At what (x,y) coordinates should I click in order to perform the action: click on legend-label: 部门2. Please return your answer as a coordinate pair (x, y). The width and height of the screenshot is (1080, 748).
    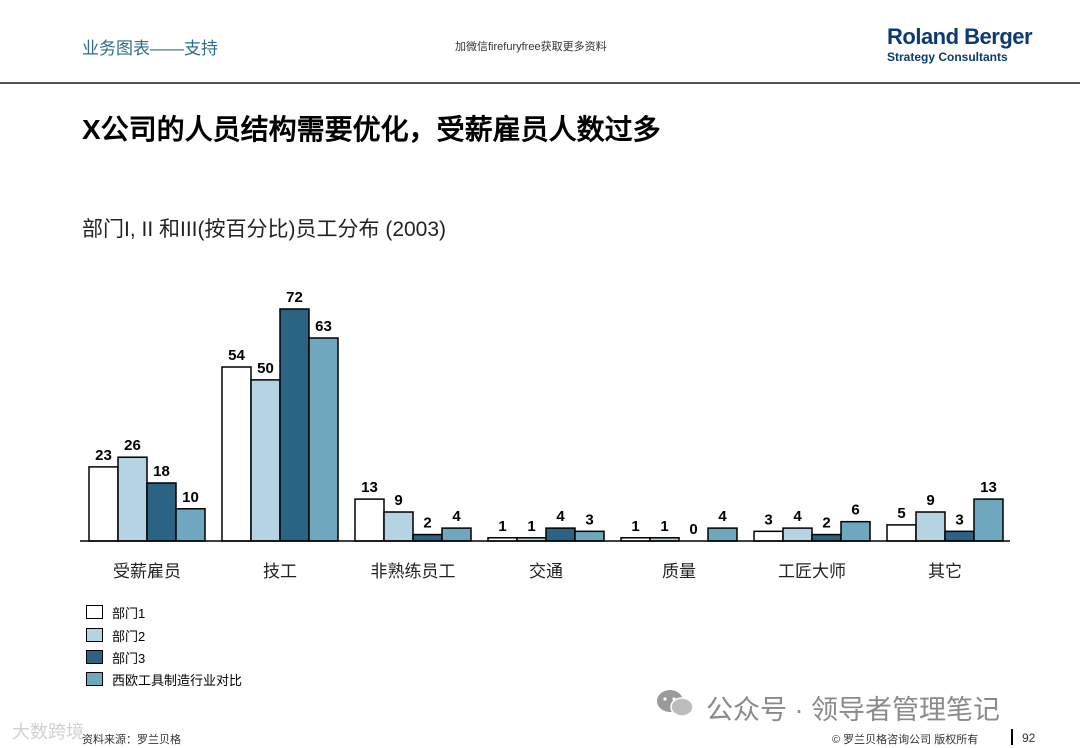
    Looking at the image, I should click on (129, 636).